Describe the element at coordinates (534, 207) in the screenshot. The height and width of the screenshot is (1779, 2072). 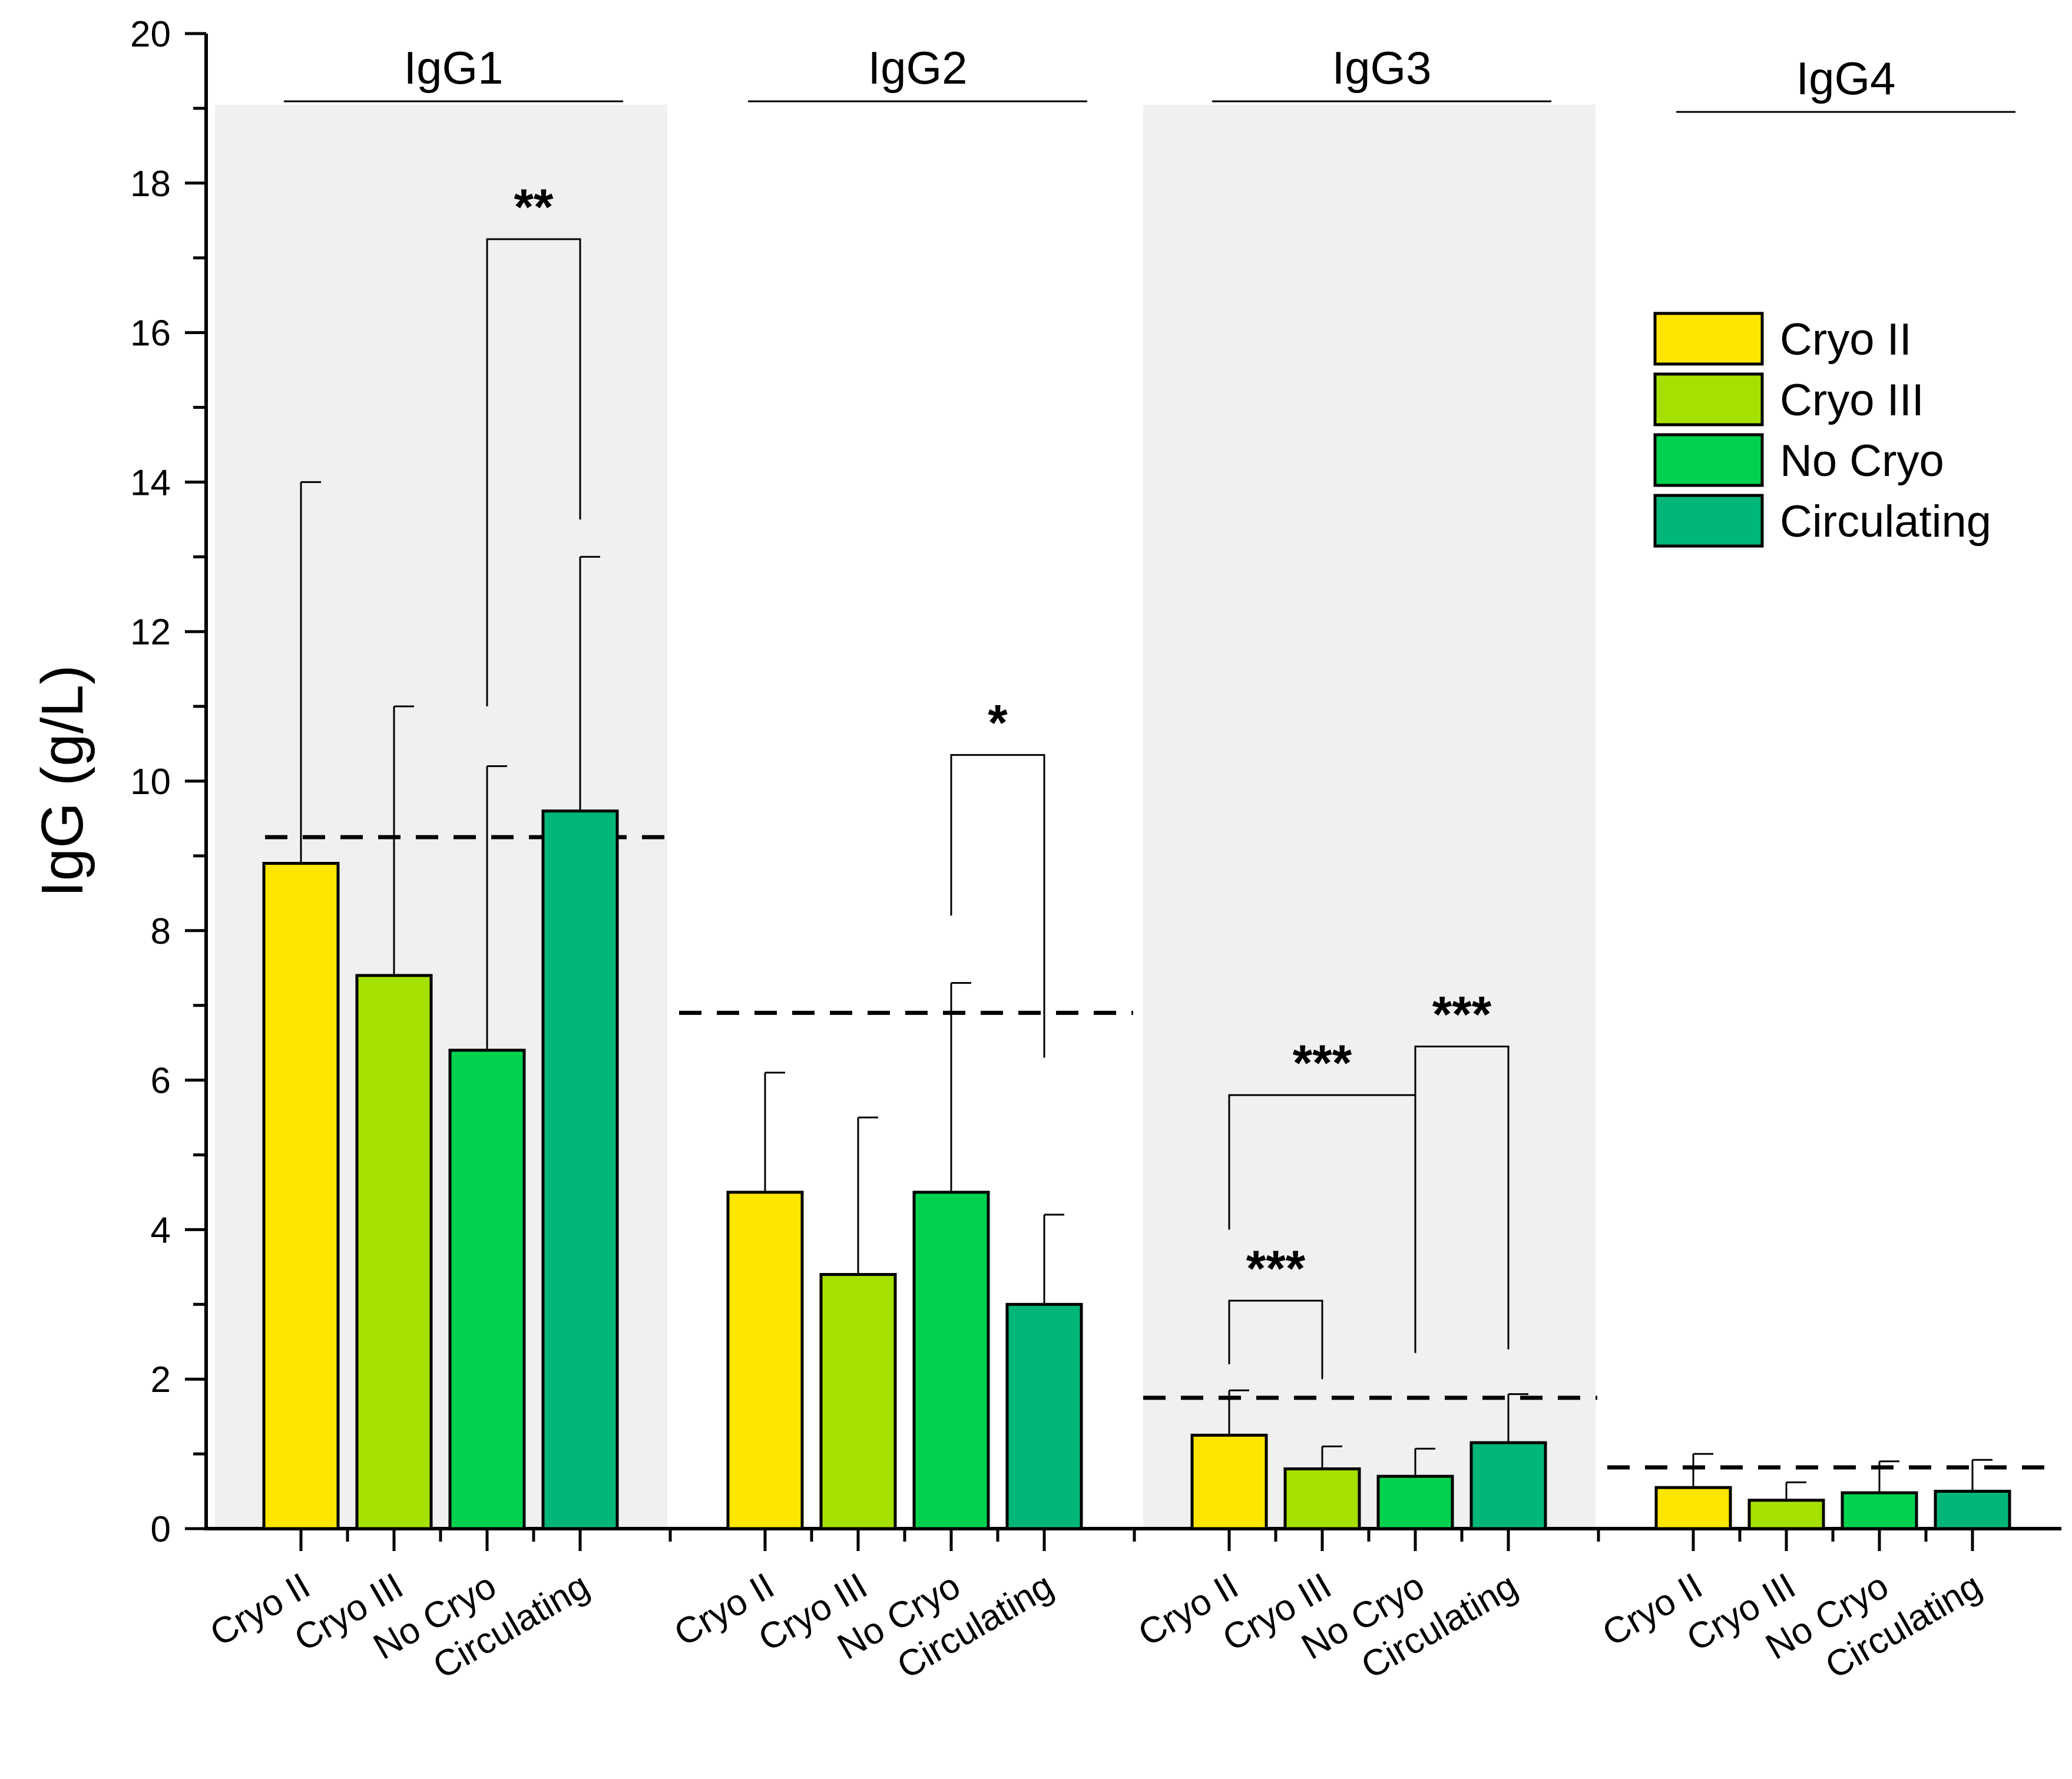
I see `significance-label: **` at that location.